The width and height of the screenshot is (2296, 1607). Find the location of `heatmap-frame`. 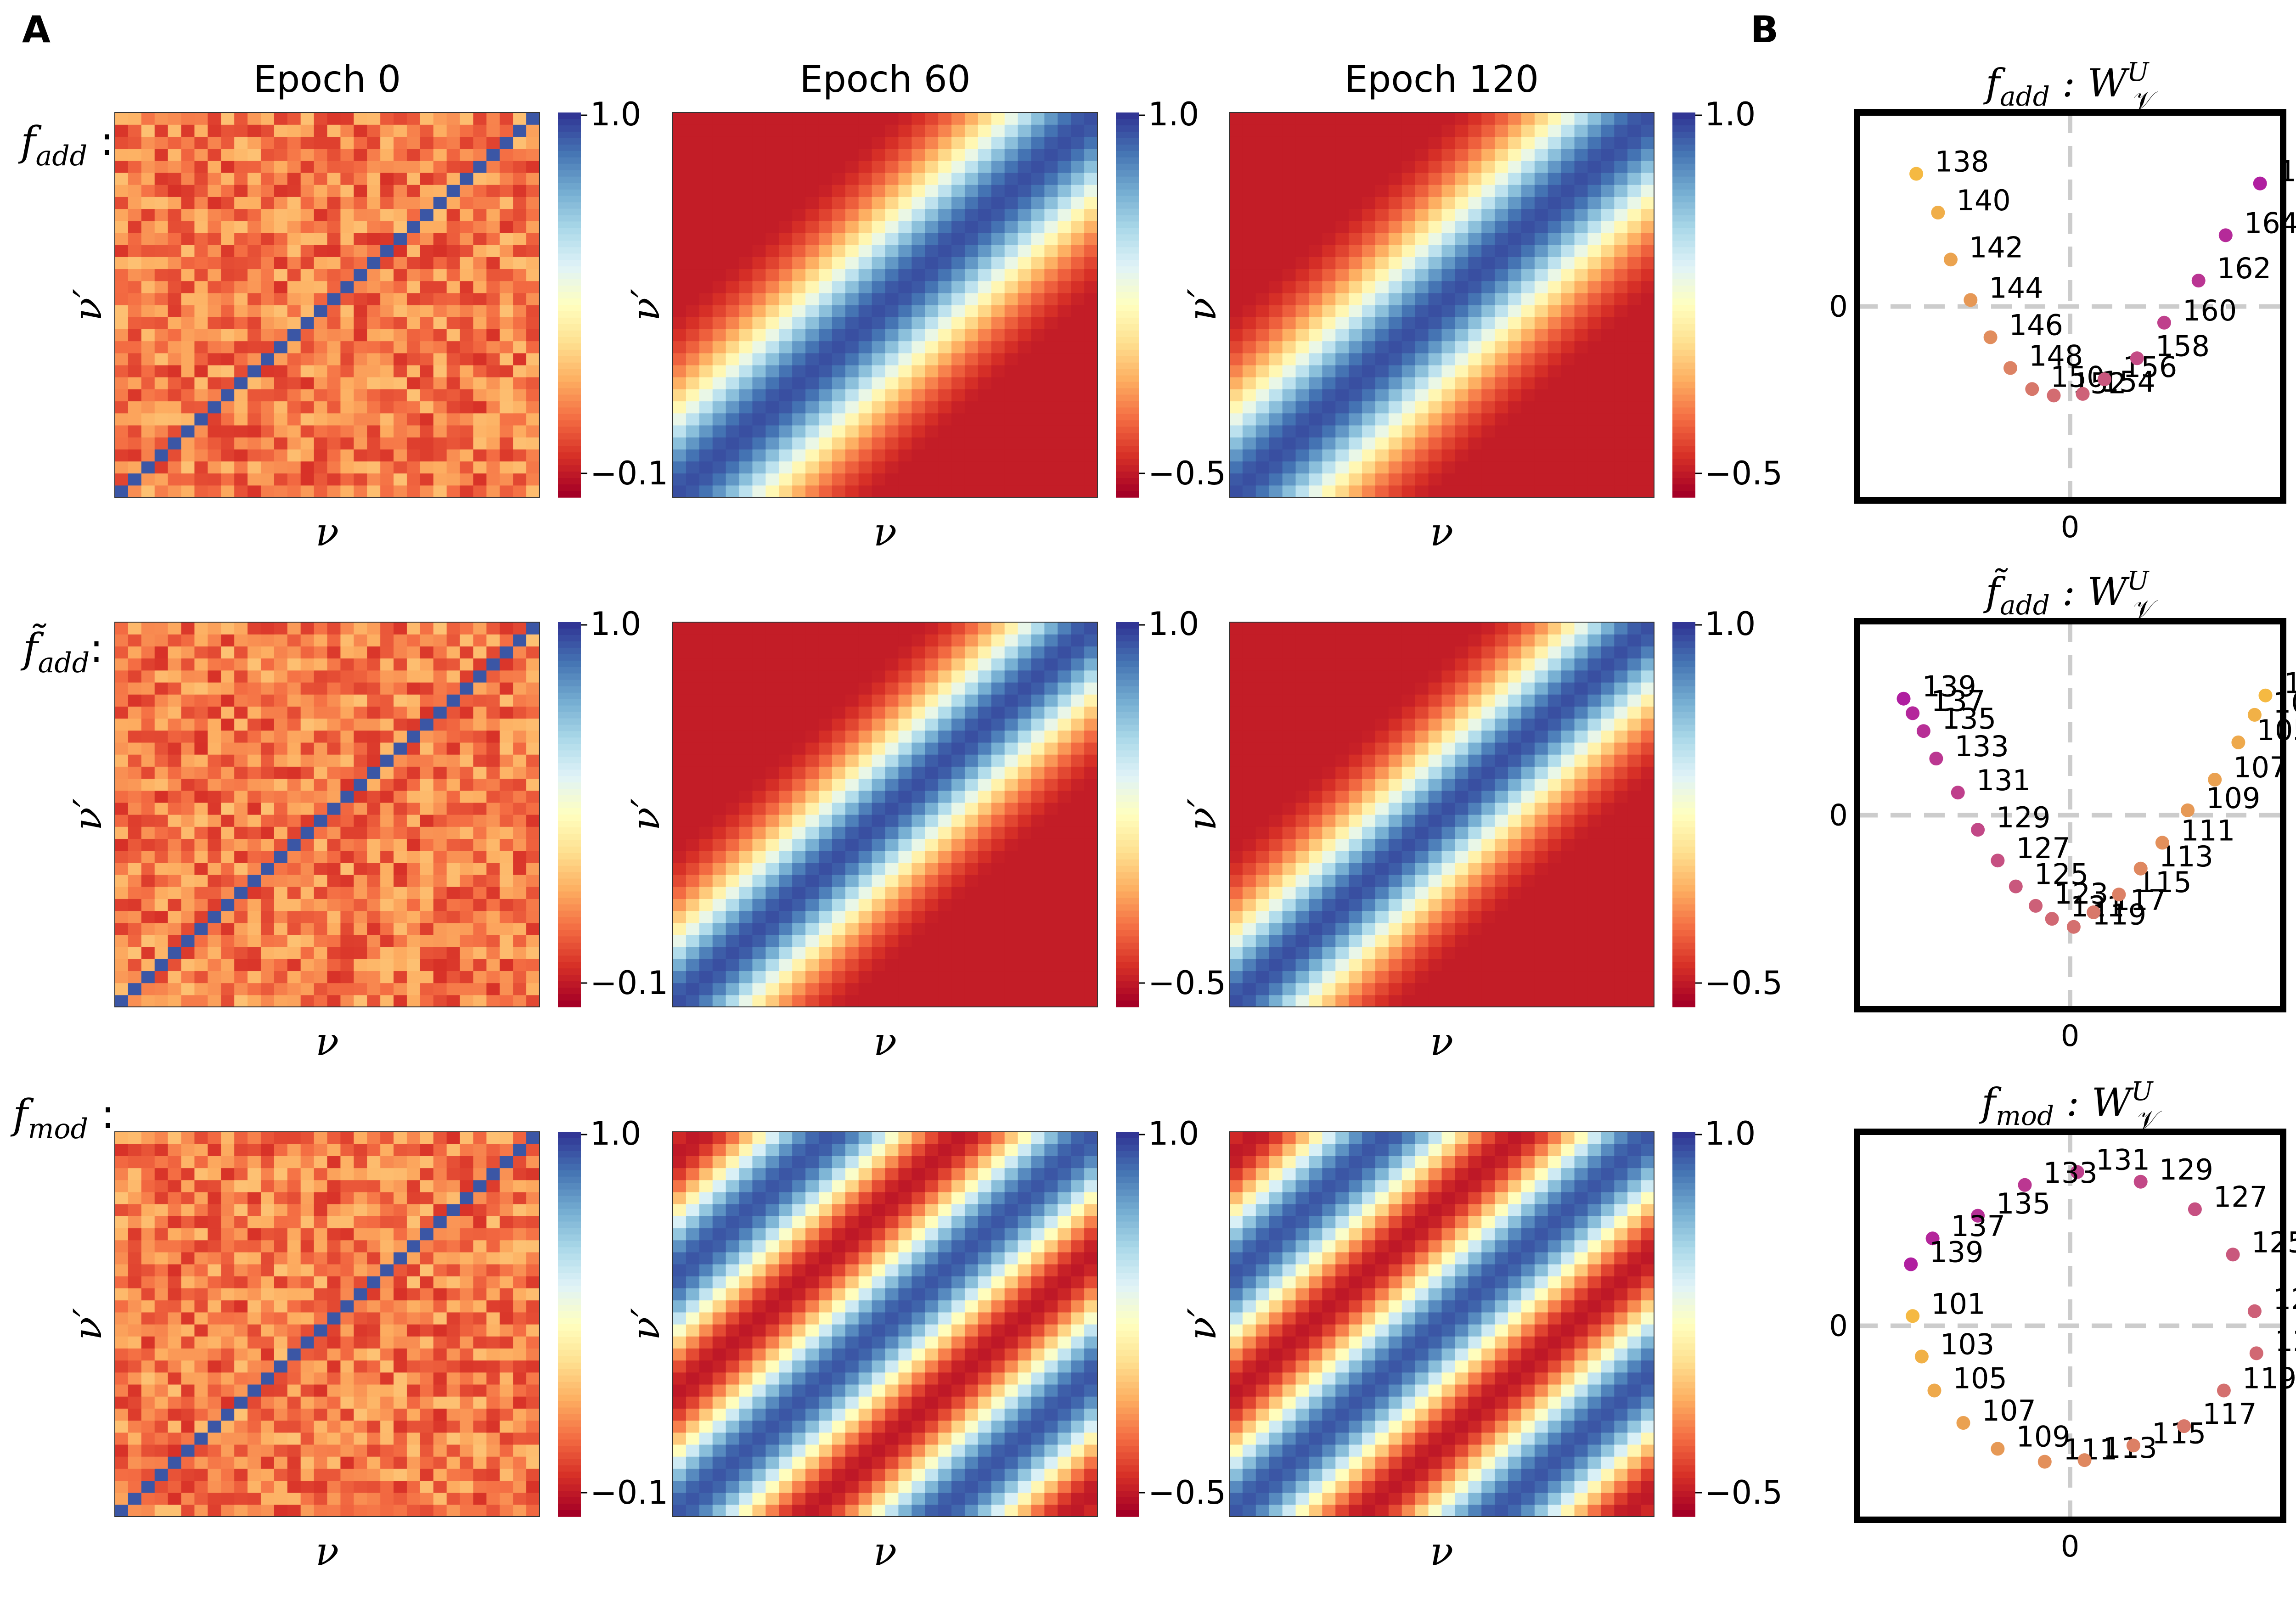

heatmap-frame is located at coordinates (327, 814).